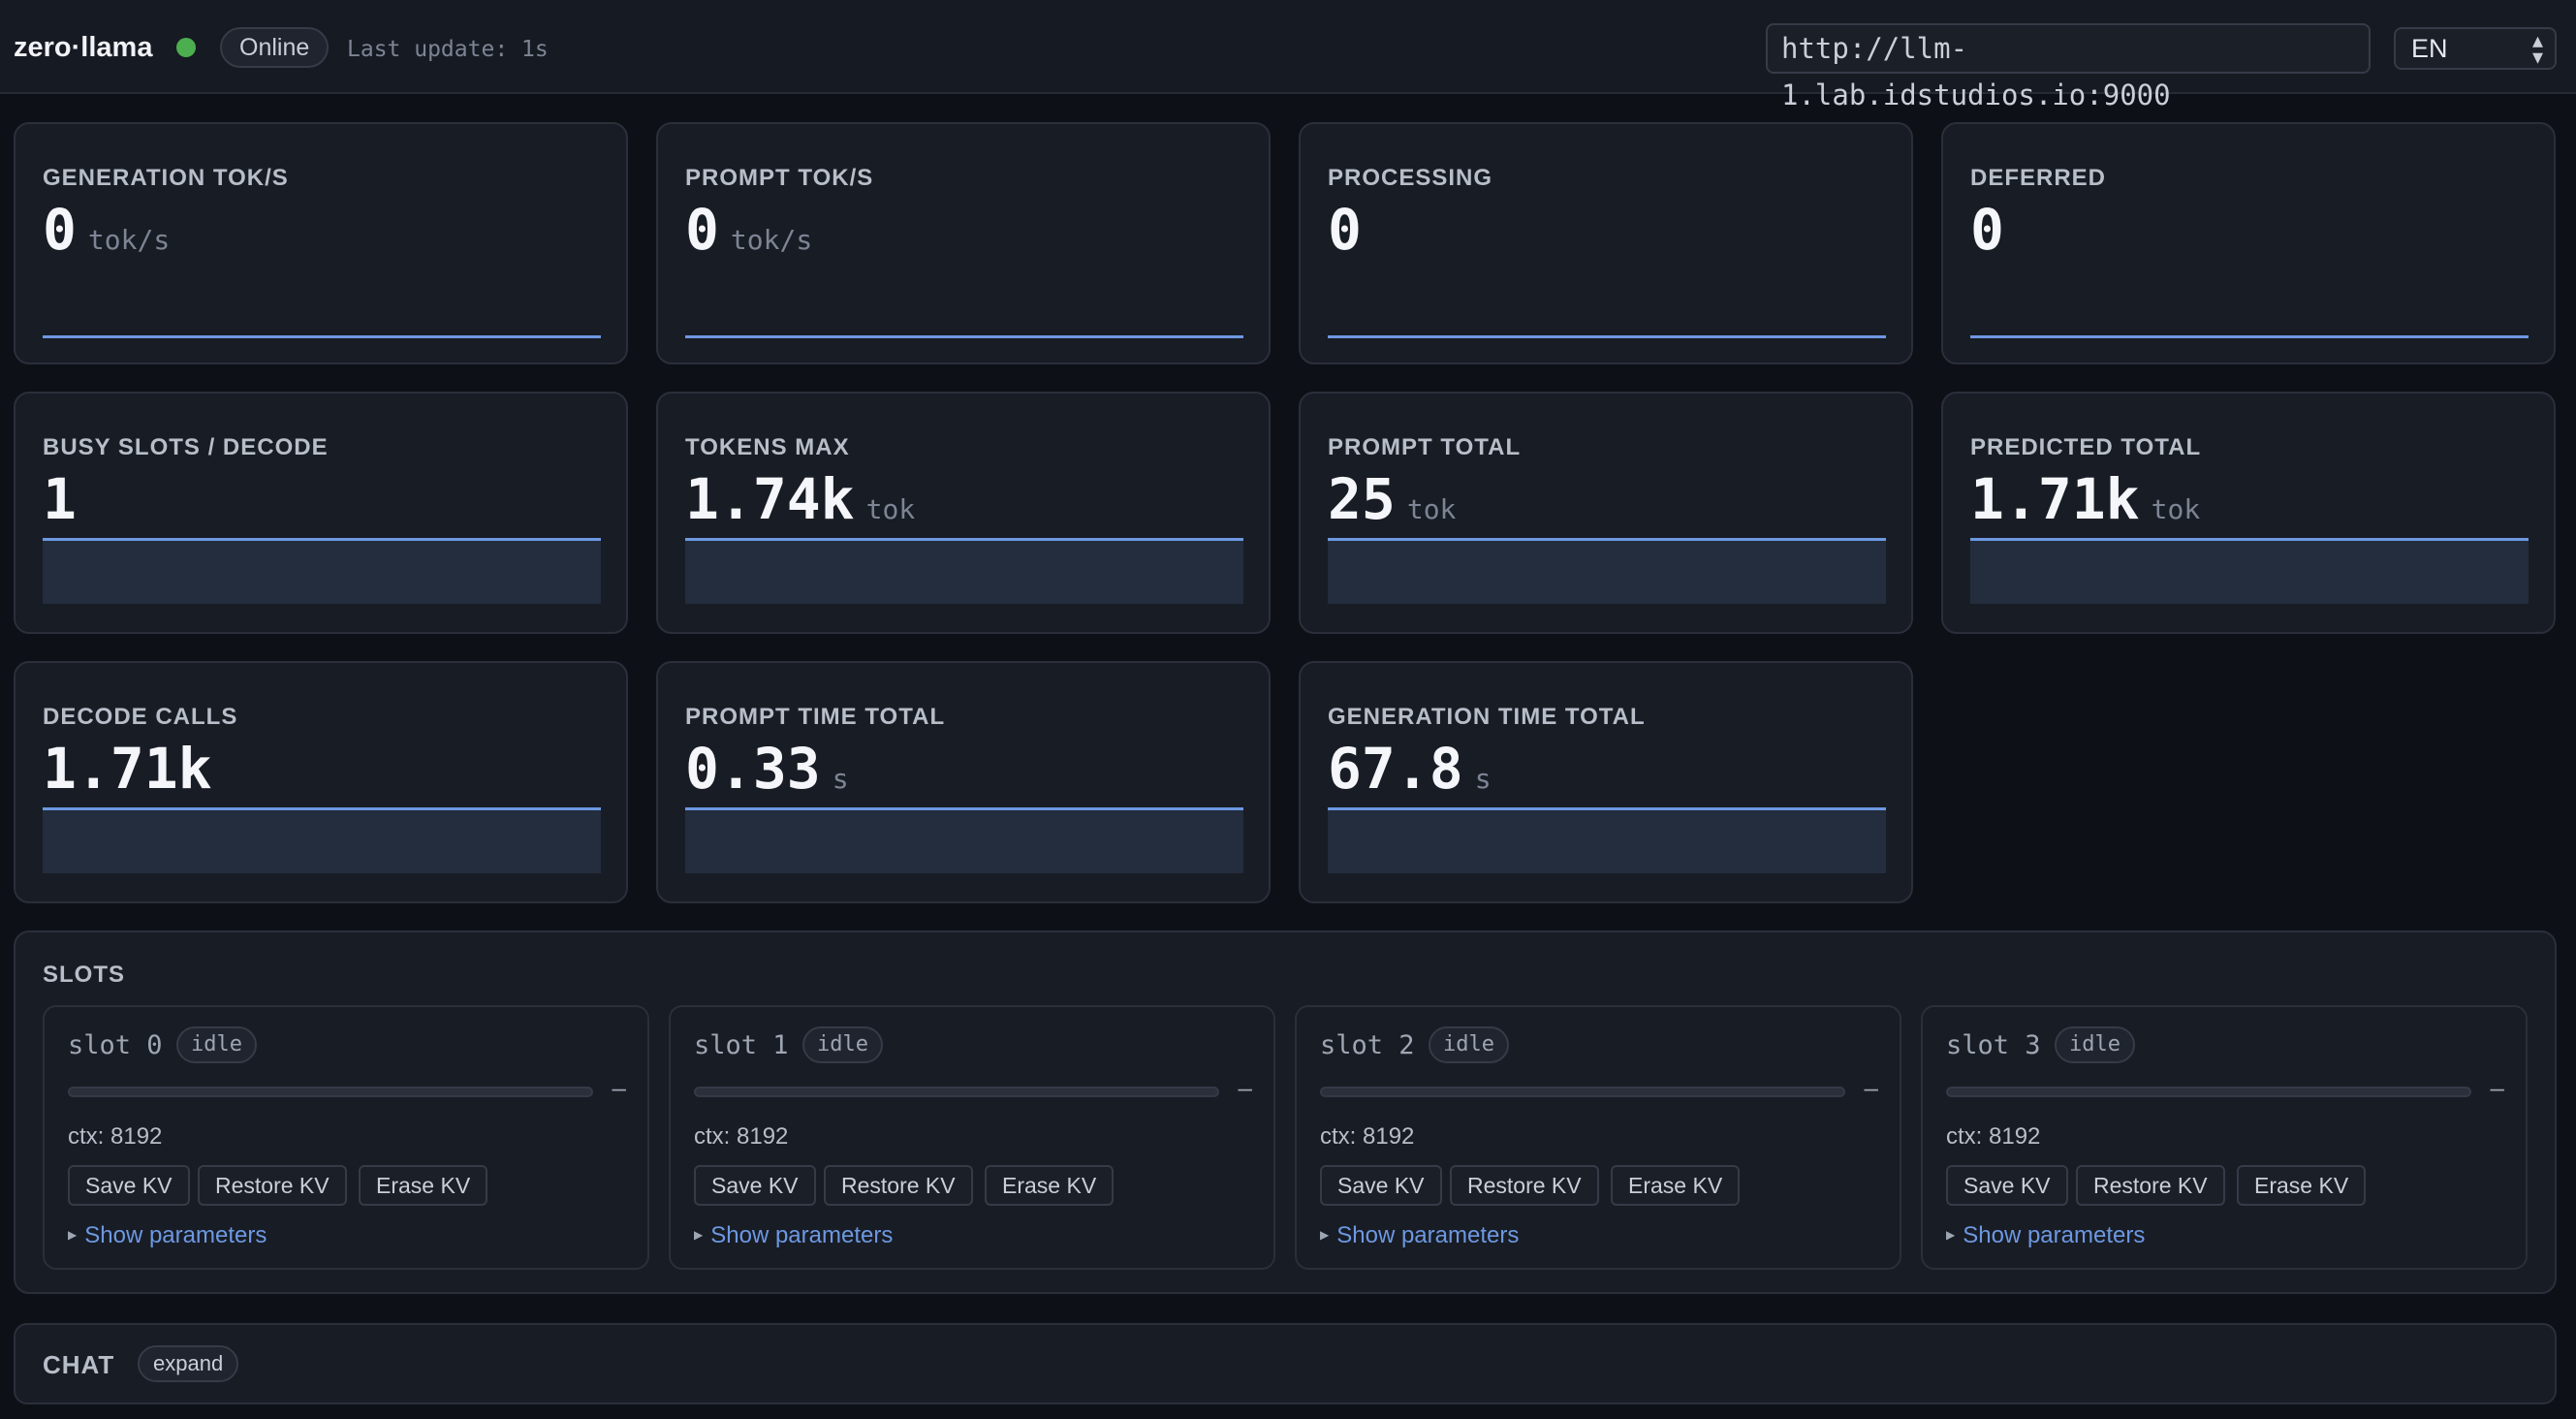 The width and height of the screenshot is (2576, 1419). Describe the element at coordinates (2537, 48) in the screenshot. I see `chevron-updown-icon: ▴ ▾` at that location.